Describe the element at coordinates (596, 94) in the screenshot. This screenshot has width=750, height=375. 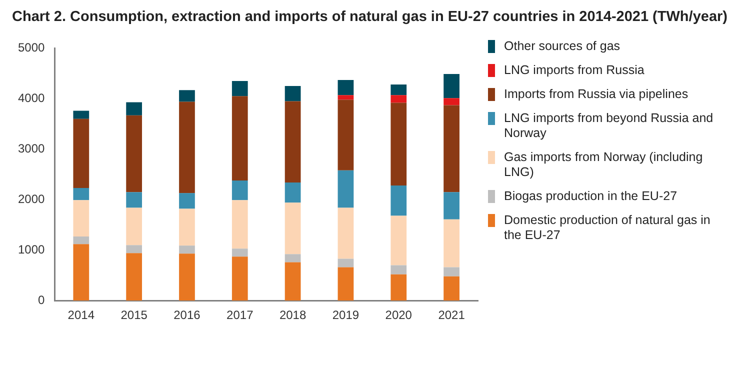
I see `legend-label: Imports from Russia via pipelines` at that location.